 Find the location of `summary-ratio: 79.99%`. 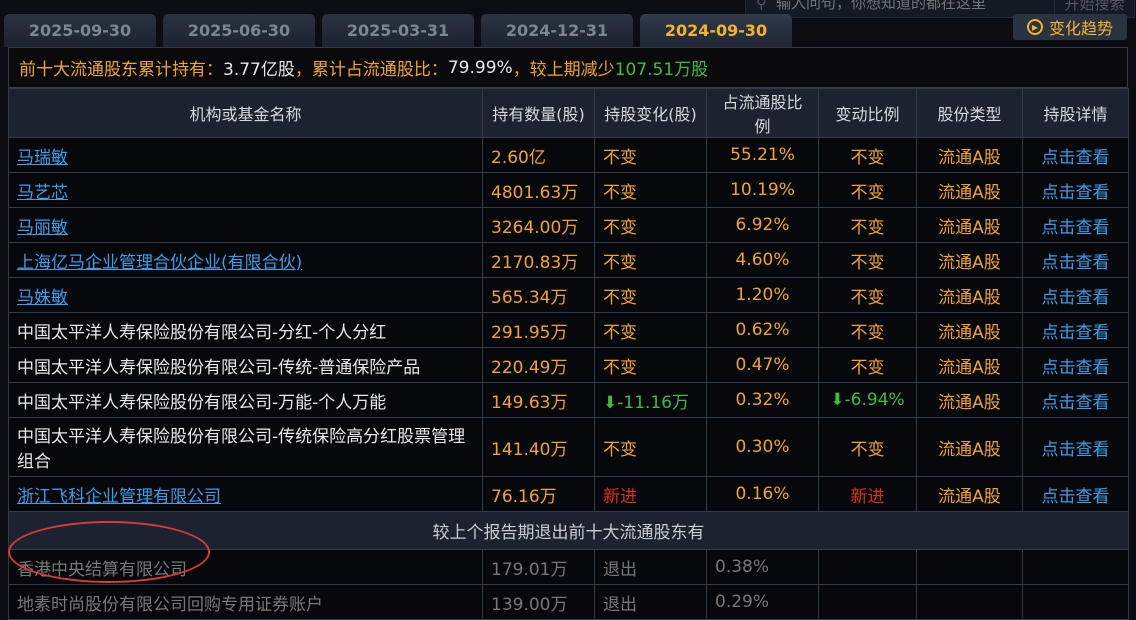

summary-ratio: 79.99% is located at coordinates (480, 67).